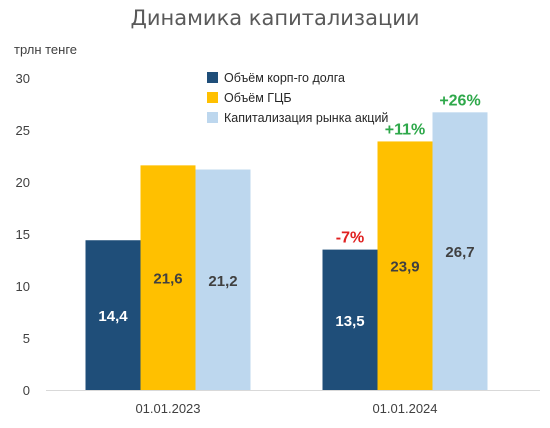 The width and height of the screenshot is (550, 428). Describe the element at coordinates (23, 78) in the screenshot. I see `y-tick-label: 30` at that location.